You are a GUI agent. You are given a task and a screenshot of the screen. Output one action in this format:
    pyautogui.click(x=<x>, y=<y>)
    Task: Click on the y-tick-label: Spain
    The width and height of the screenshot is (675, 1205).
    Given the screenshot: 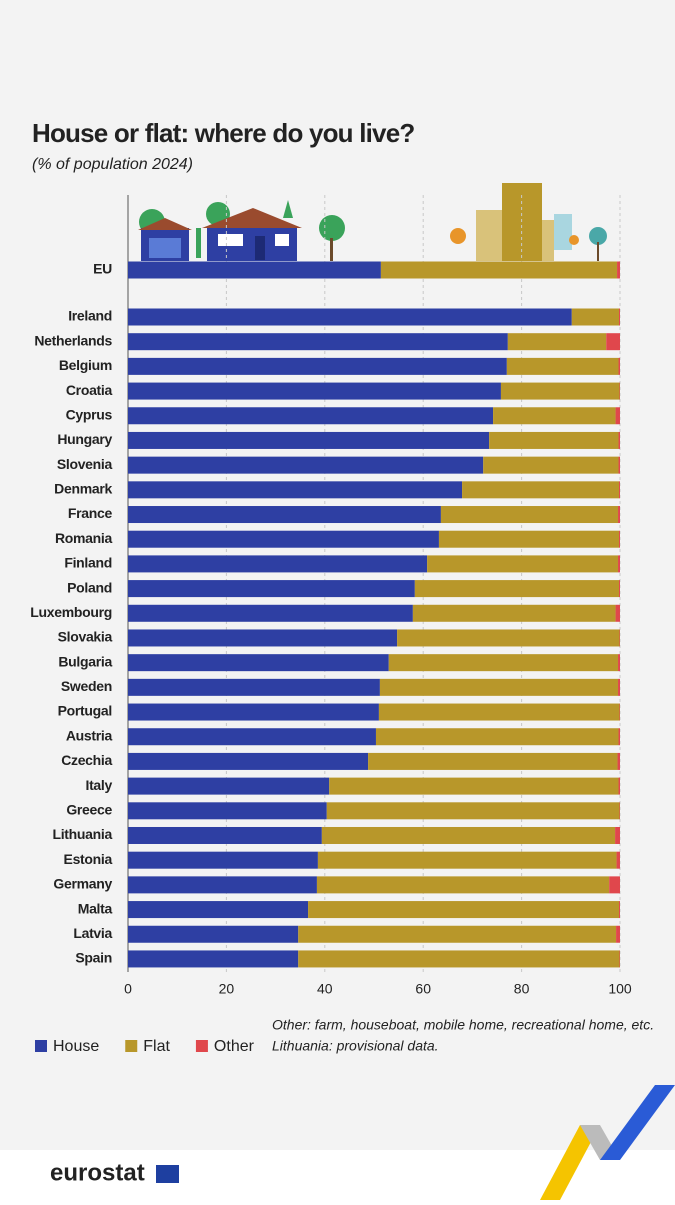 What is the action you would take?
    pyautogui.click(x=93, y=958)
    